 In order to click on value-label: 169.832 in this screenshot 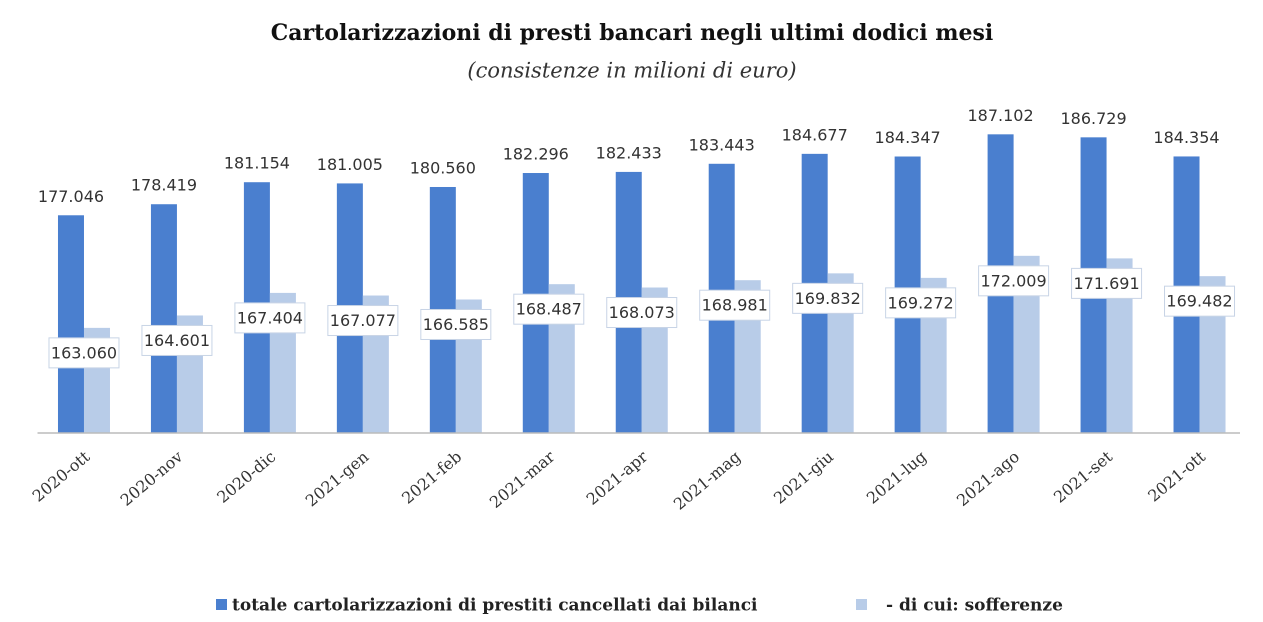, I will do `click(828, 298)`.